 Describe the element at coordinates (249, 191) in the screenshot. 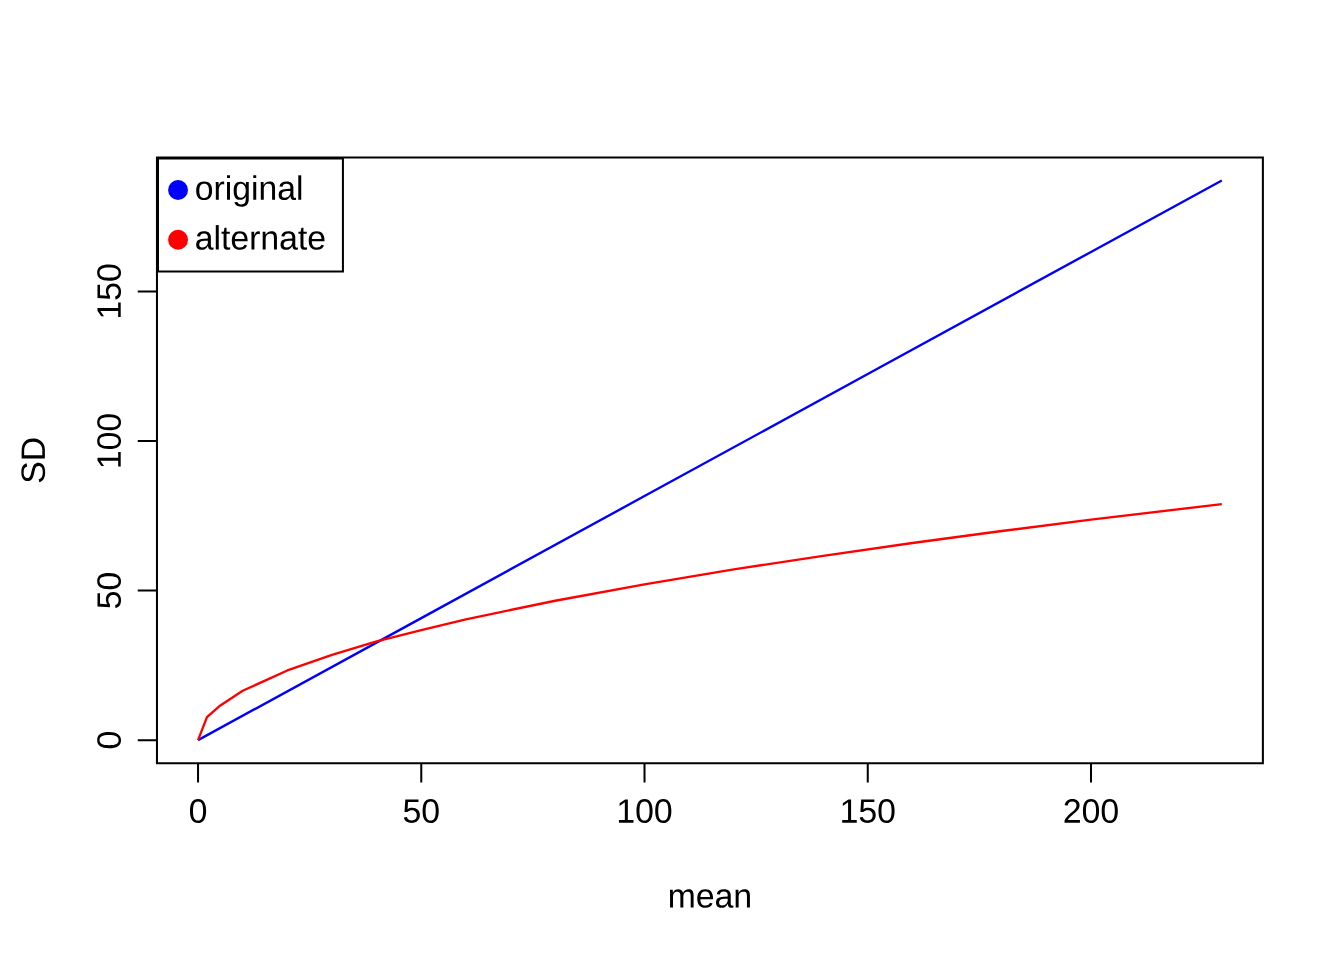

I see `legend-label: original` at that location.